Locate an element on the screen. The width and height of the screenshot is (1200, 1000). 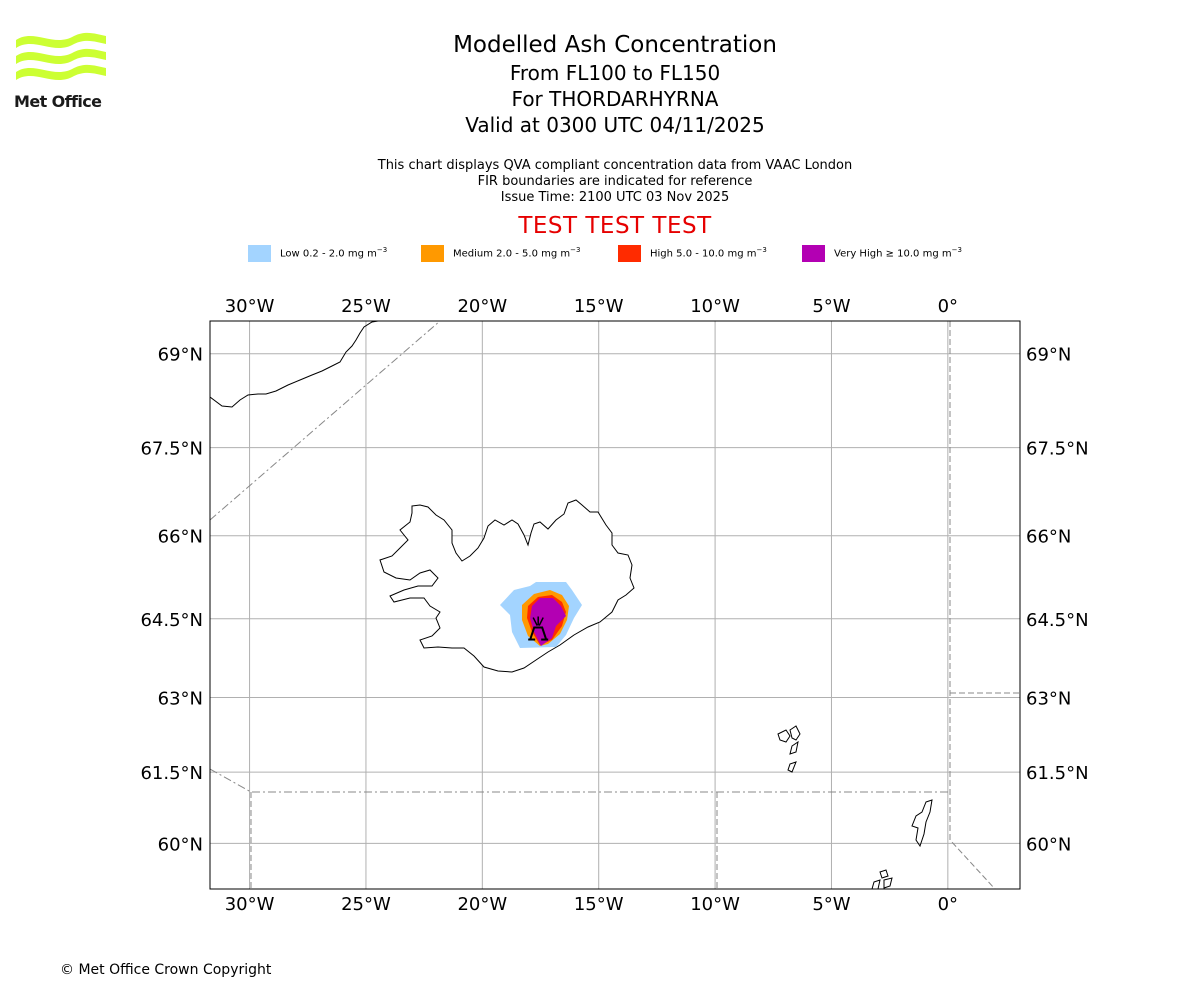
lat-tick-label-left: 64.5°N is located at coordinates (171, 620).